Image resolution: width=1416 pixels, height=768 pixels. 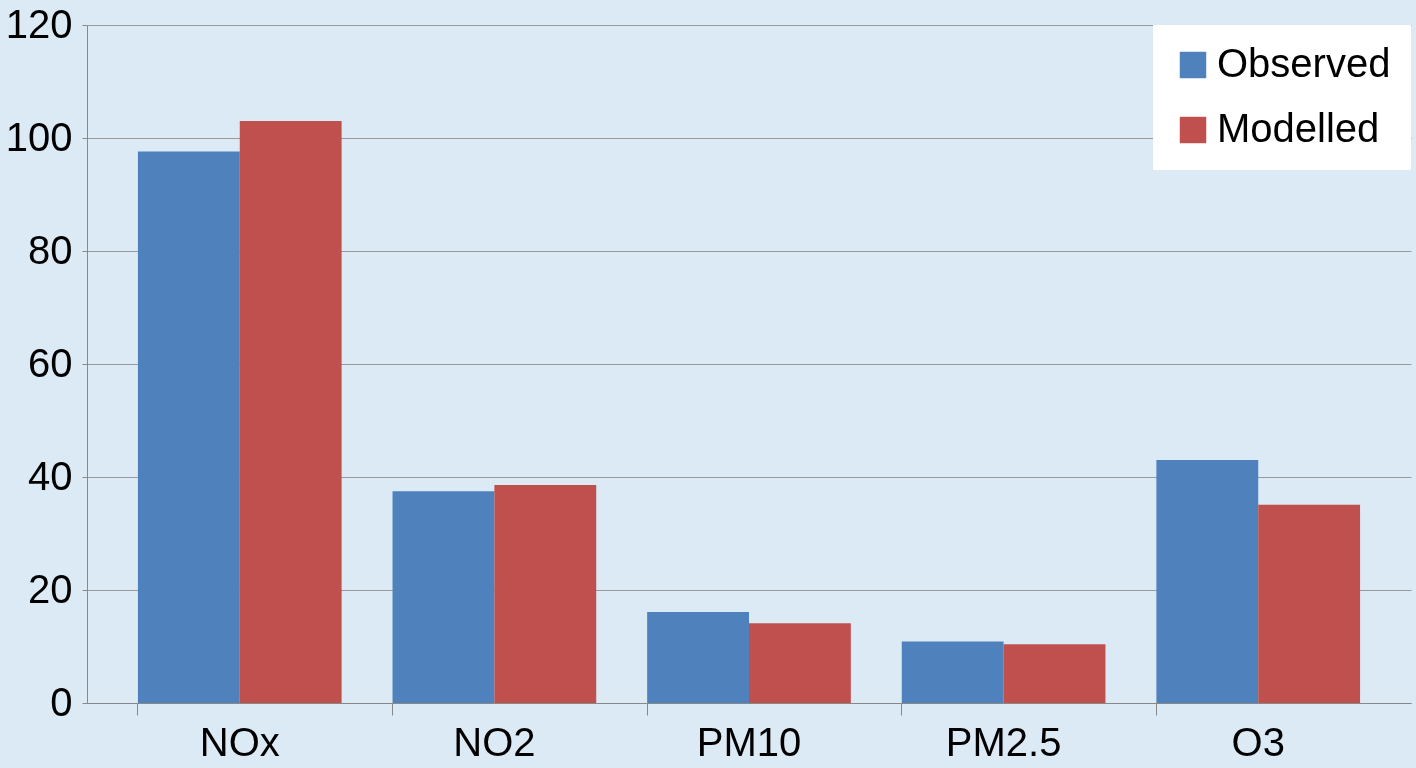 I want to click on legend-label: Modelled, so click(x=1298, y=128).